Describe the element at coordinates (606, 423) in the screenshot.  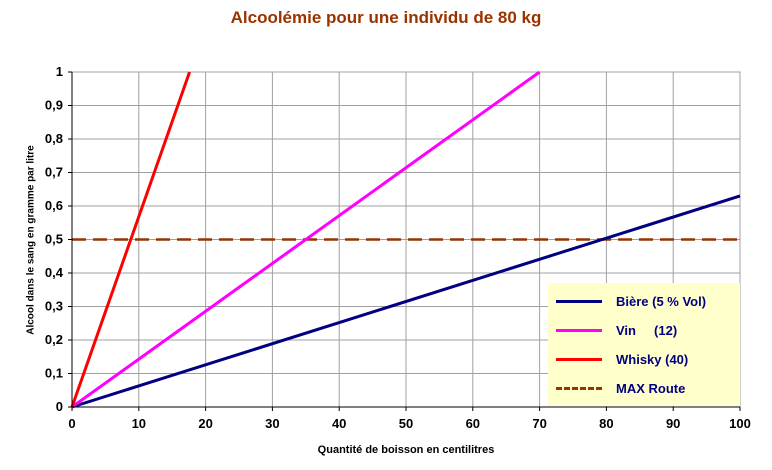
I see `x-tick-label: 80` at that location.